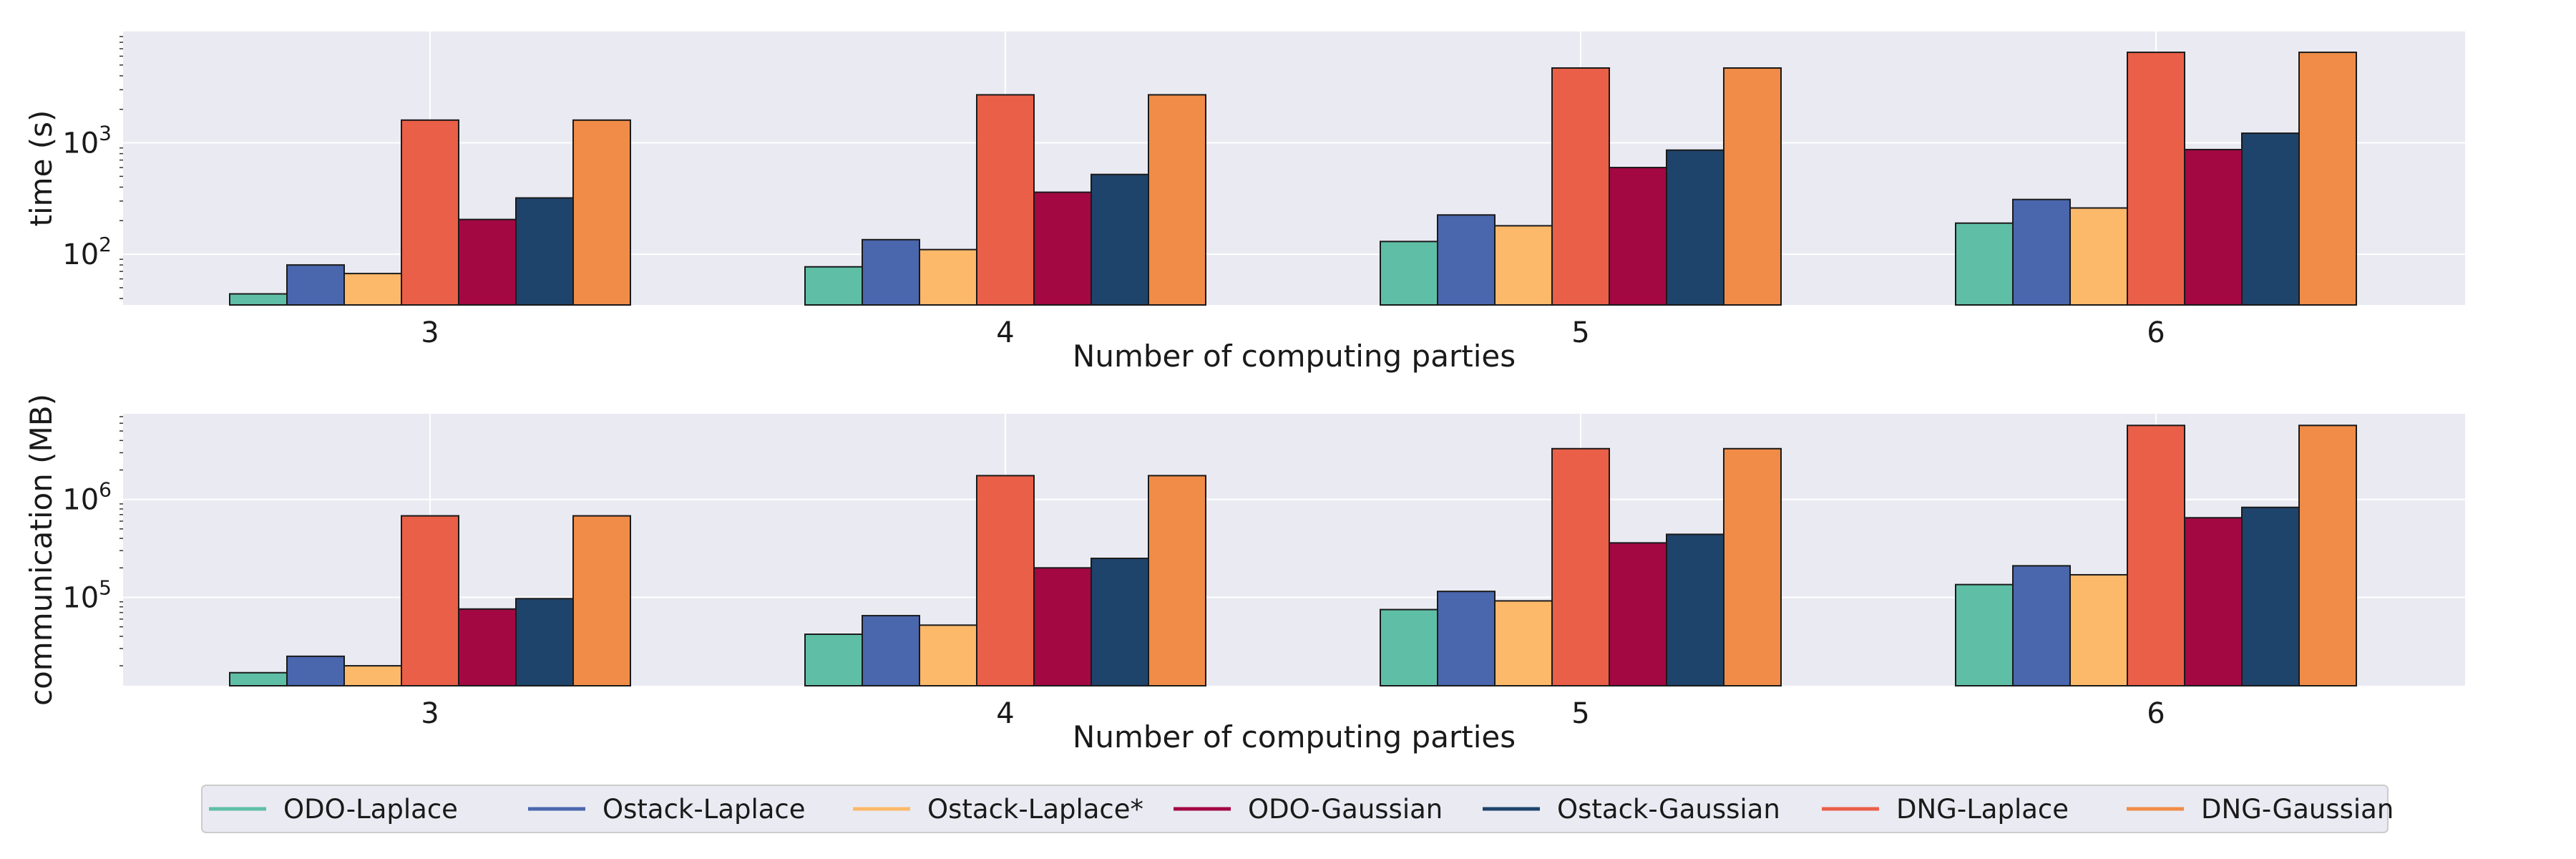 This screenshot has width=2576, height=859. What do you see at coordinates (41, 550) in the screenshot?
I see `y-axis-label: communication (MB)` at bounding box center [41, 550].